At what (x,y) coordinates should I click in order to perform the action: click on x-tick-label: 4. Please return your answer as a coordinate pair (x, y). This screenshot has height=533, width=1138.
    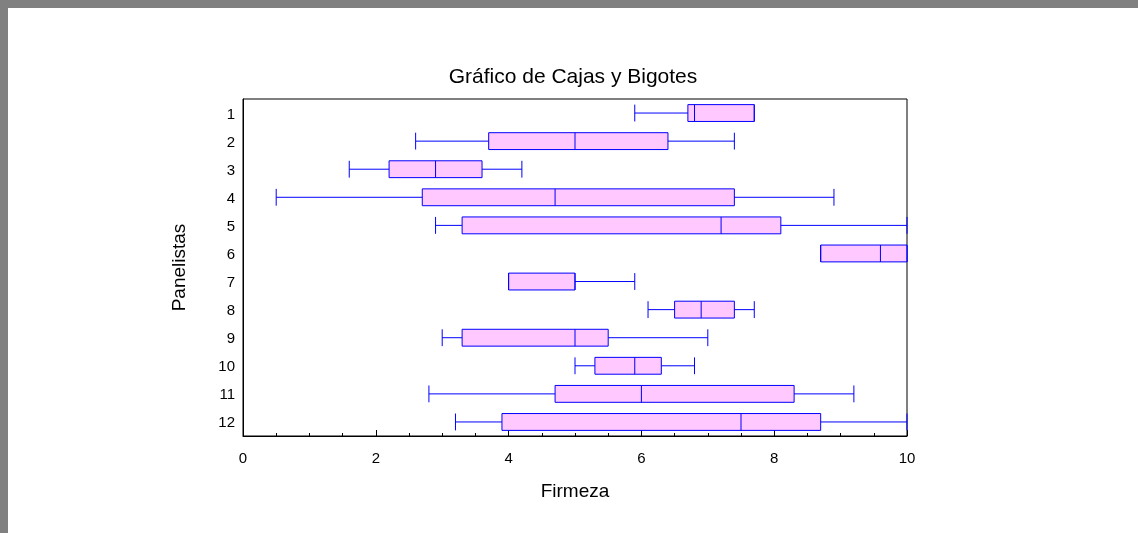
    Looking at the image, I should click on (508, 457).